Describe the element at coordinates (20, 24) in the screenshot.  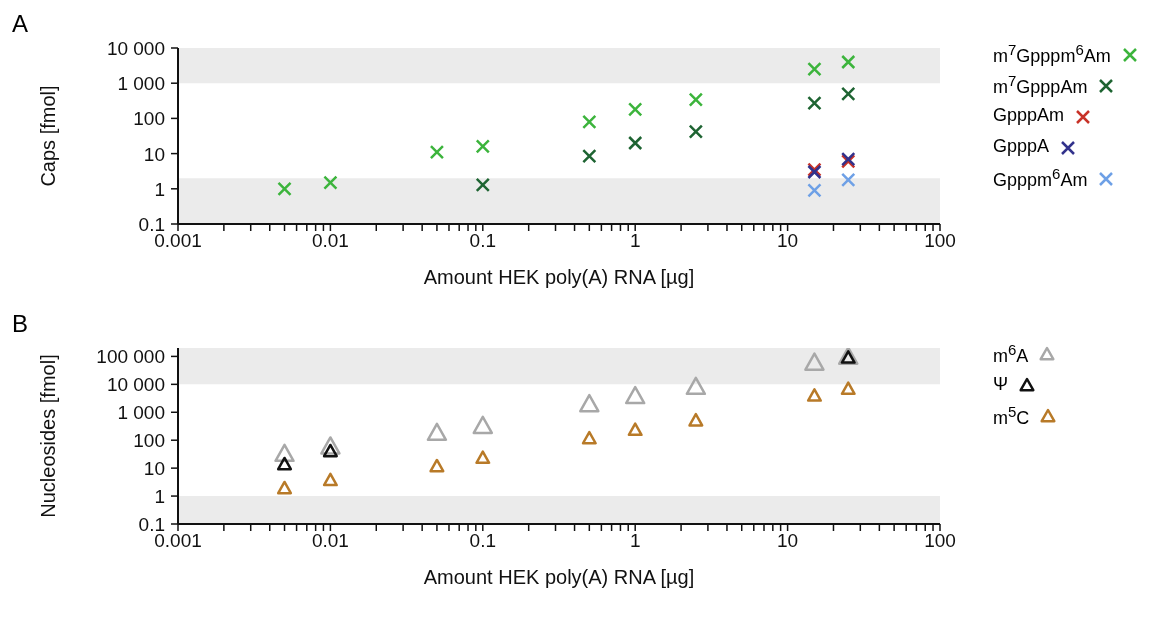
I see `chart-title: A` at that location.